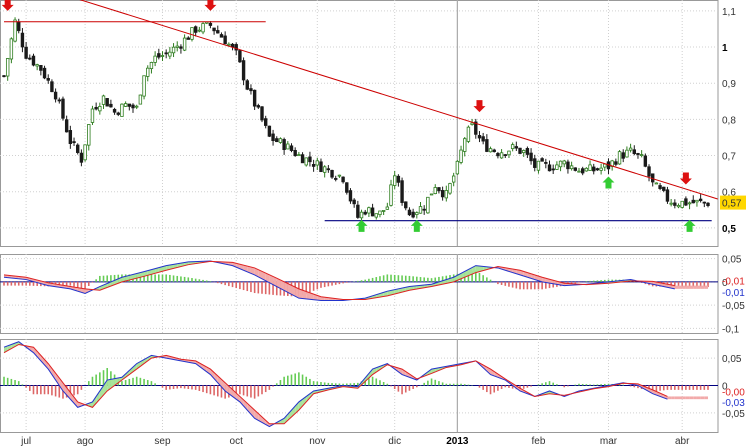 The width and height of the screenshot is (746, 447). I want to click on y-tick-label: 0, so click(725, 283).